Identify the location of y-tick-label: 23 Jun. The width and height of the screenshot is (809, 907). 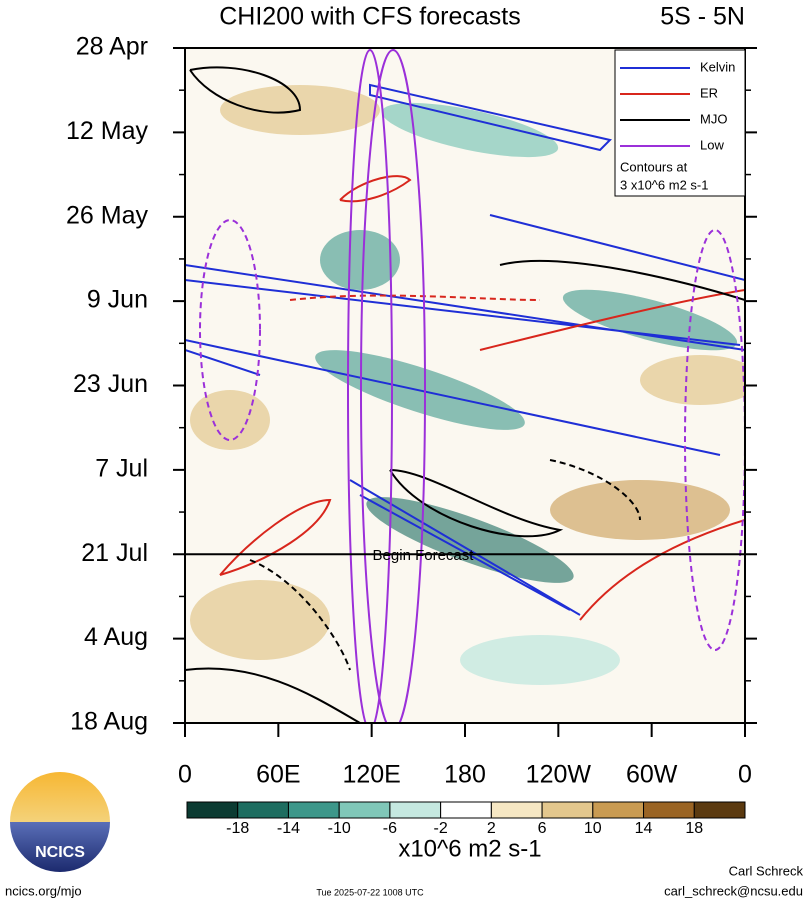
(110, 384).